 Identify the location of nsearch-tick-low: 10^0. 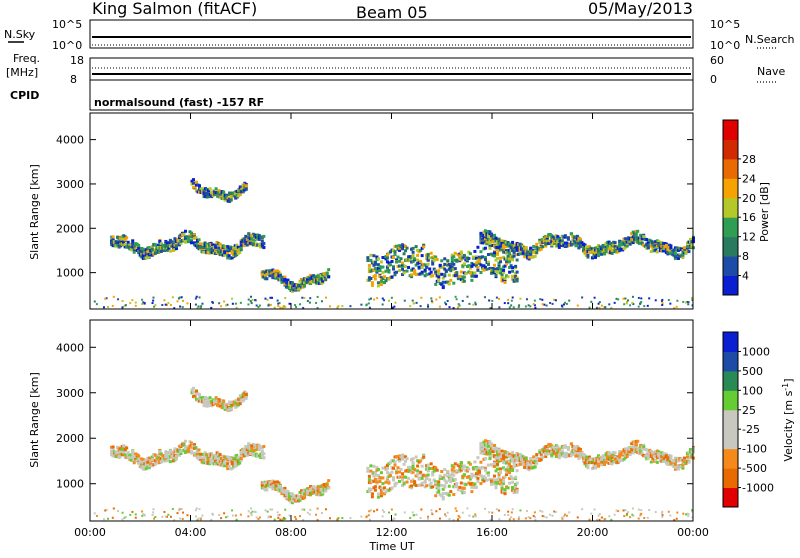
(725, 45).